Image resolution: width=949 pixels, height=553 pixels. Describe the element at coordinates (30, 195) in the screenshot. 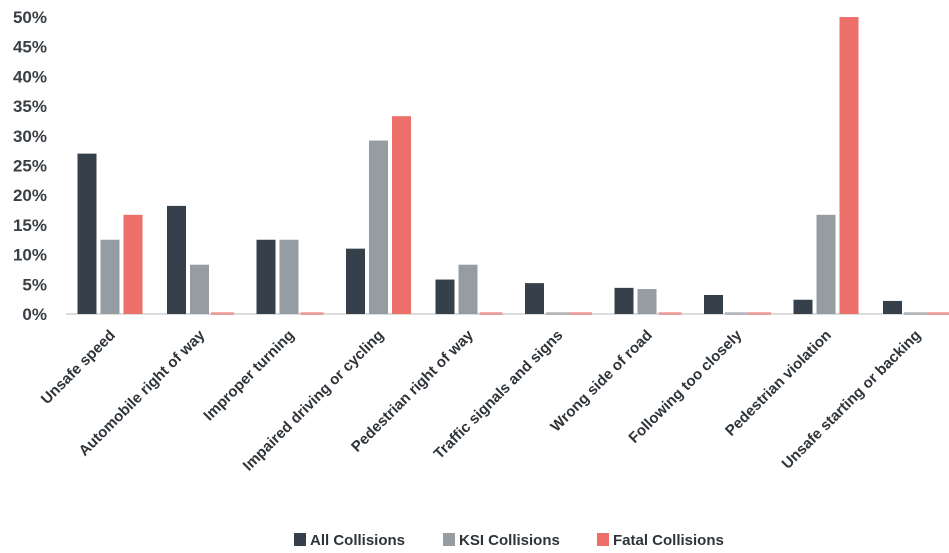

I see `y-tick-label: 20%` at that location.